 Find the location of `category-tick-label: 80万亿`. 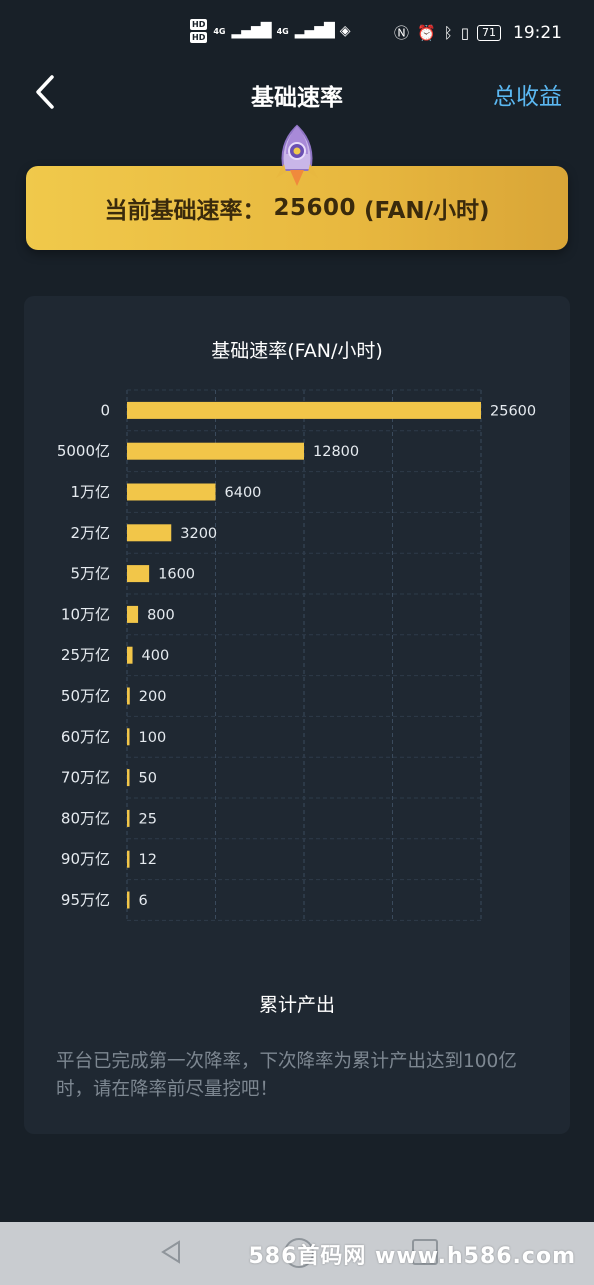

category-tick-label: 80万亿 is located at coordinates (85, 818).